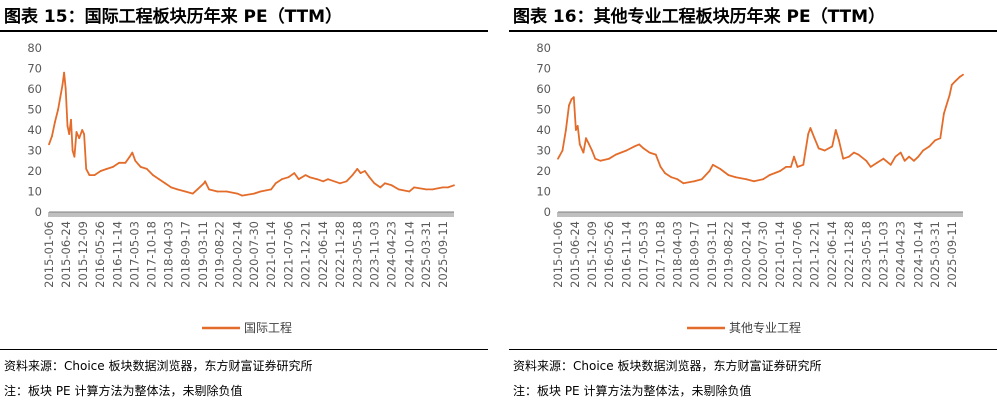 This screenshot has height=406, width=997. I want to click on x-tick-label: 2016-05-26, so click(609, 254).